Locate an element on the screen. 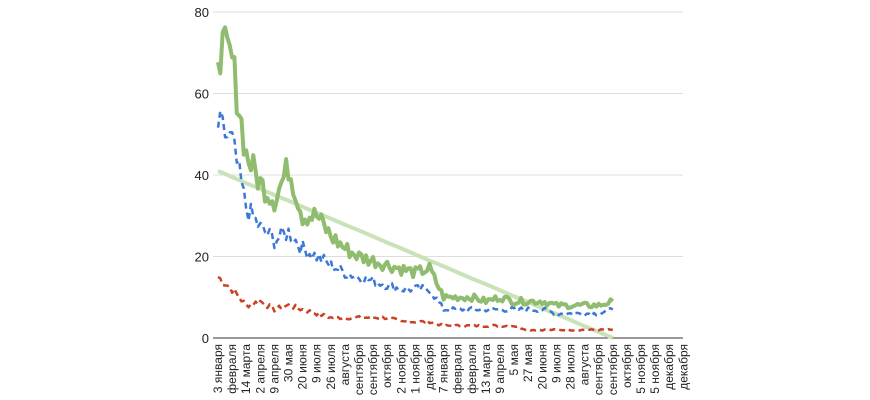  x-tick-label: 13 марта is located at coordinates (486, 369).